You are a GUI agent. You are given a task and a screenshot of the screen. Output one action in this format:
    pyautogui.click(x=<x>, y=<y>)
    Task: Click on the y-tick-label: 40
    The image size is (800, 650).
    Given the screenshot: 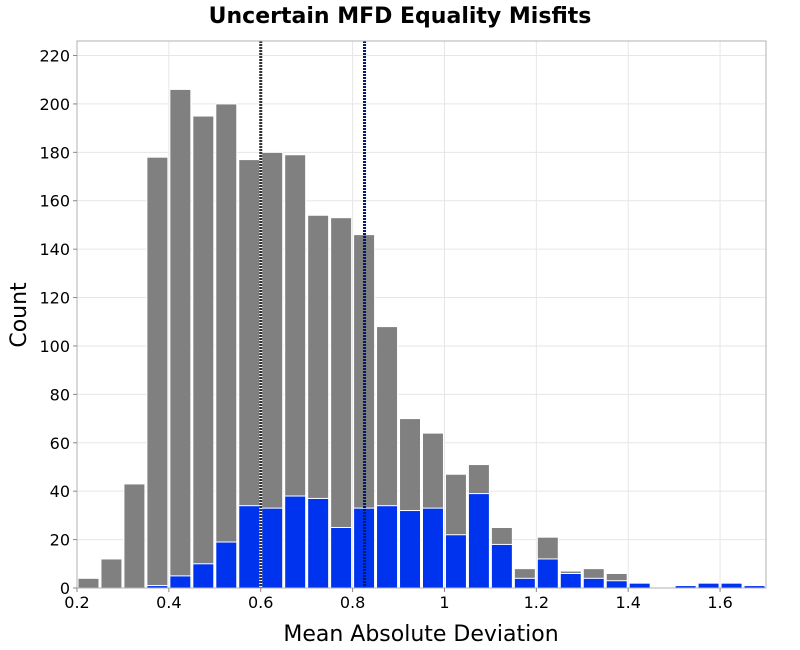 What is the action you would take?
    pyautogui.click(x=60, y=491)
    